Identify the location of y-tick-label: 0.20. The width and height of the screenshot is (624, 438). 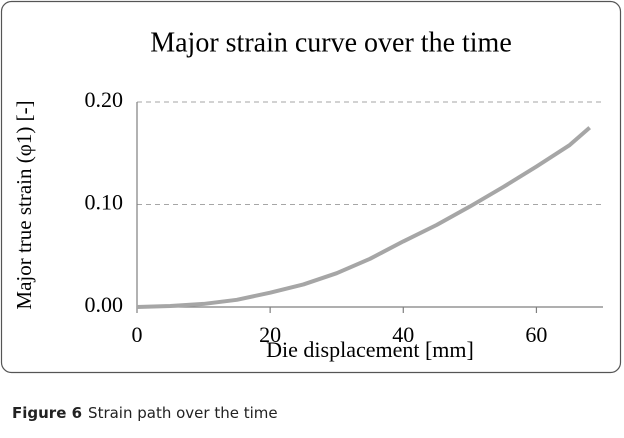
(104, 99).